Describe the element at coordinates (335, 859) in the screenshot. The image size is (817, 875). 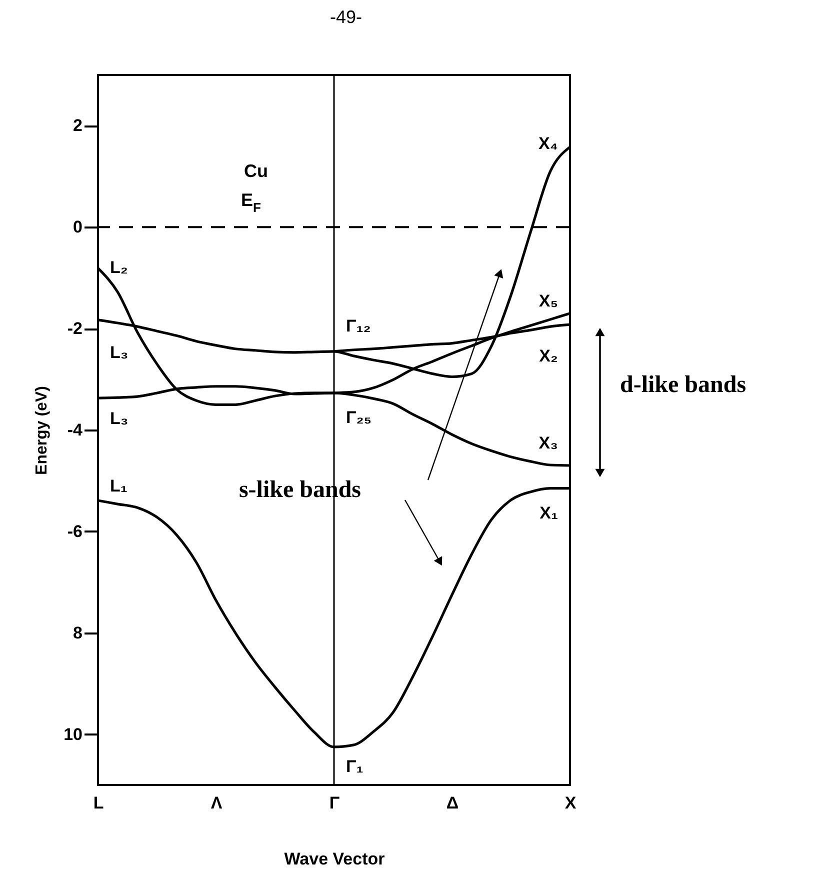
I see `x-axis-title: Wave Vector` at that location.